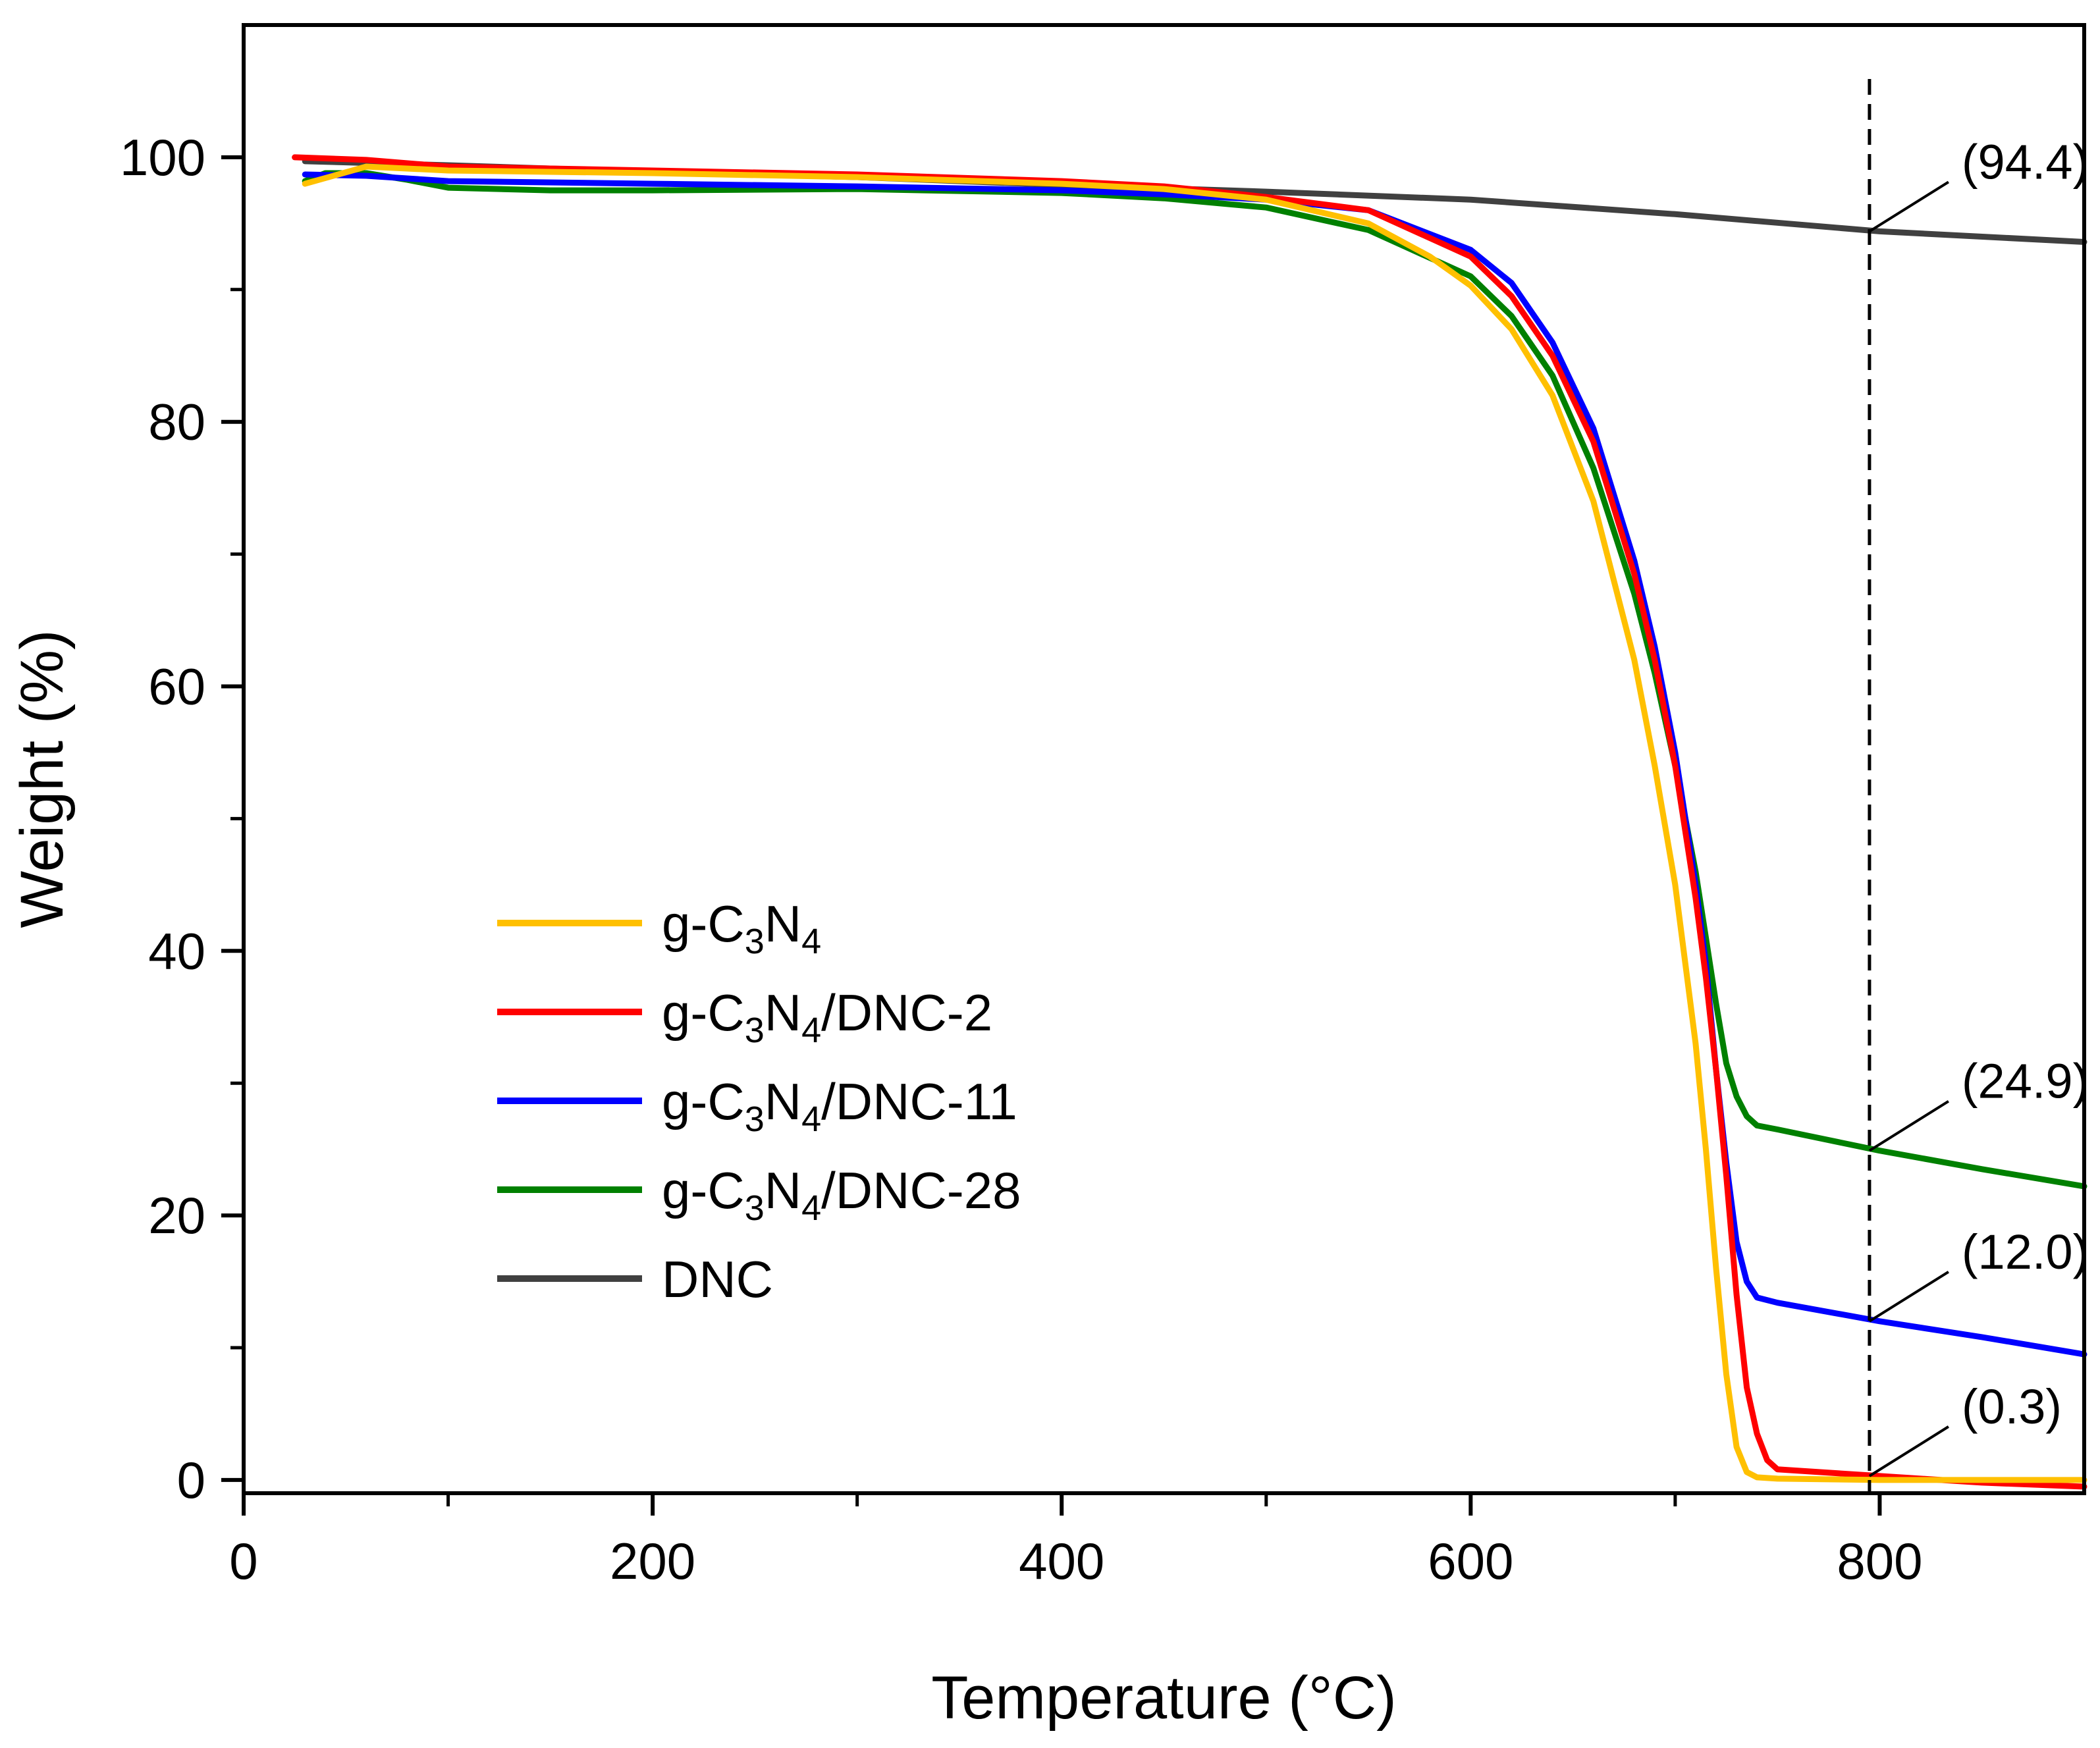 Image resolution: width=2100 pixels, height=1748 pixels. Describe the element at coordinates (1061, 1561) in the screenshot. I see `x-tick-label: 400` at that location.